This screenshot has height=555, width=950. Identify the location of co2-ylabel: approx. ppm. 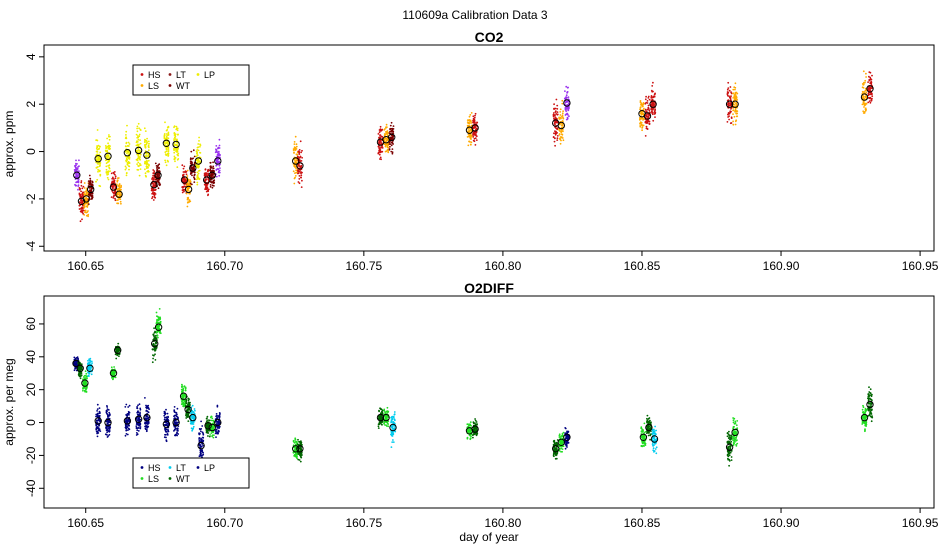
(9, 144).